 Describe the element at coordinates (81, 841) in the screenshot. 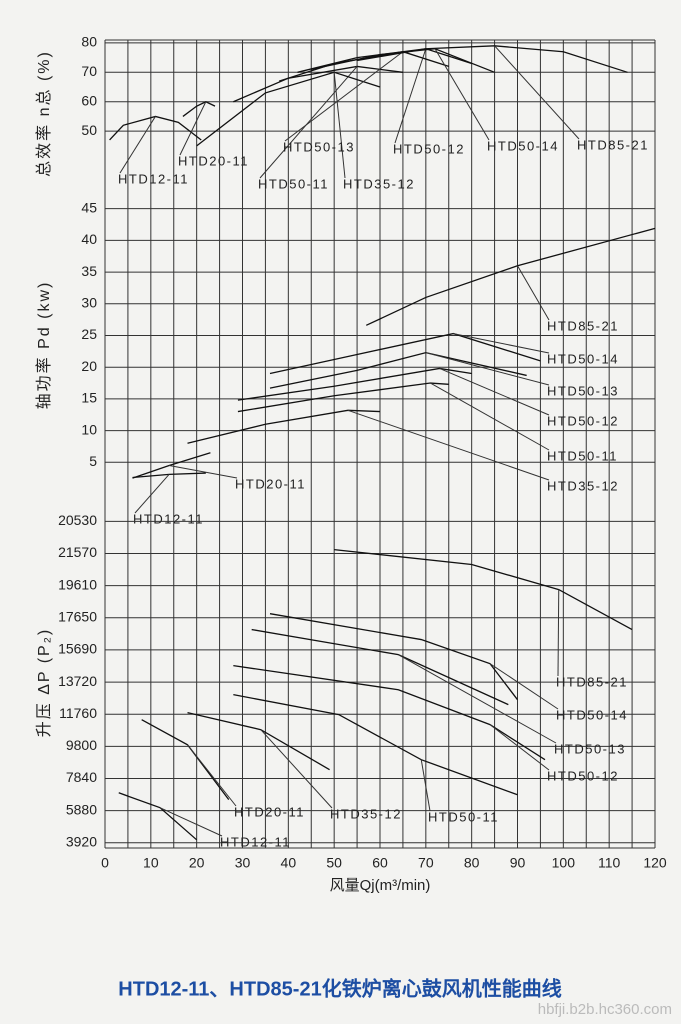

I see `y-tick-label: 3920` at that location.